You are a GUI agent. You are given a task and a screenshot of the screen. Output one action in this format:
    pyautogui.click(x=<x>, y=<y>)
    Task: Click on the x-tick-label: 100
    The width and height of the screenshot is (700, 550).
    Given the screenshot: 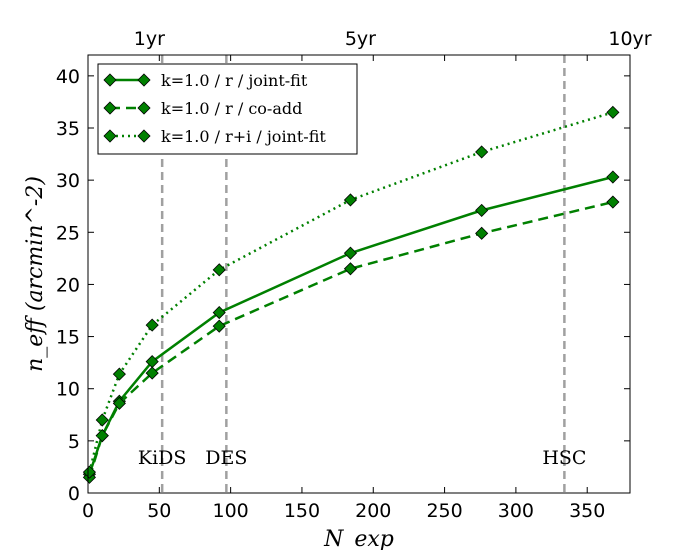 What is the action you would take?
    pyautogui.click(x=230, y=511)
    